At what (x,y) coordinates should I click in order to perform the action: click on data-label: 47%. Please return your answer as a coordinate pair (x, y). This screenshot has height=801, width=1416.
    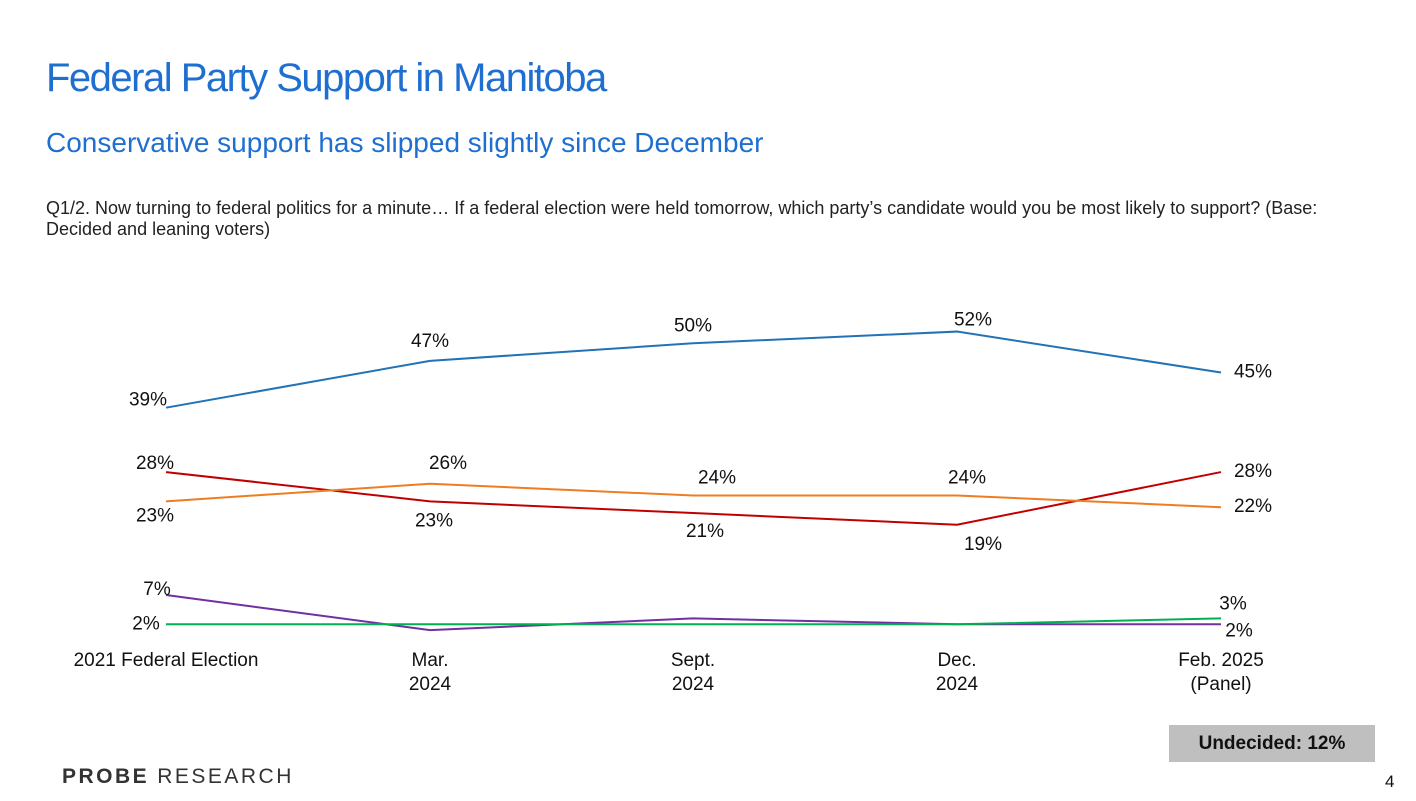
    Looking at the image, I should click on (430, 341).